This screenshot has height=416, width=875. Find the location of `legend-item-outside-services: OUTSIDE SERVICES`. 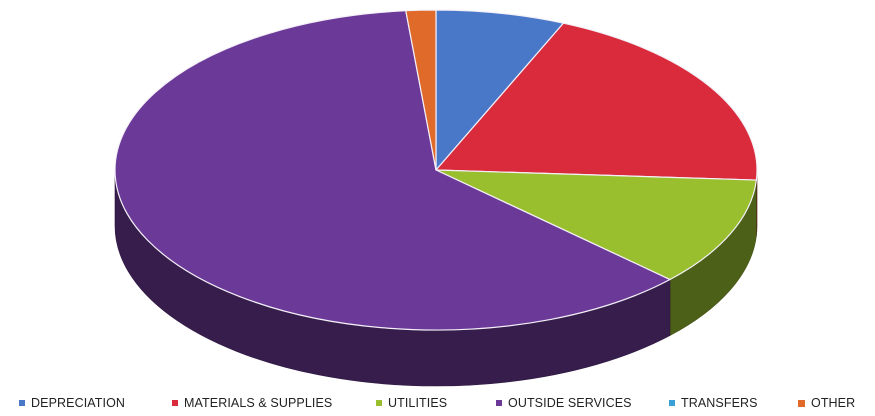

legend-item-outside-services: OUTSIDE SERVICES is located at coordinates (564, 403).